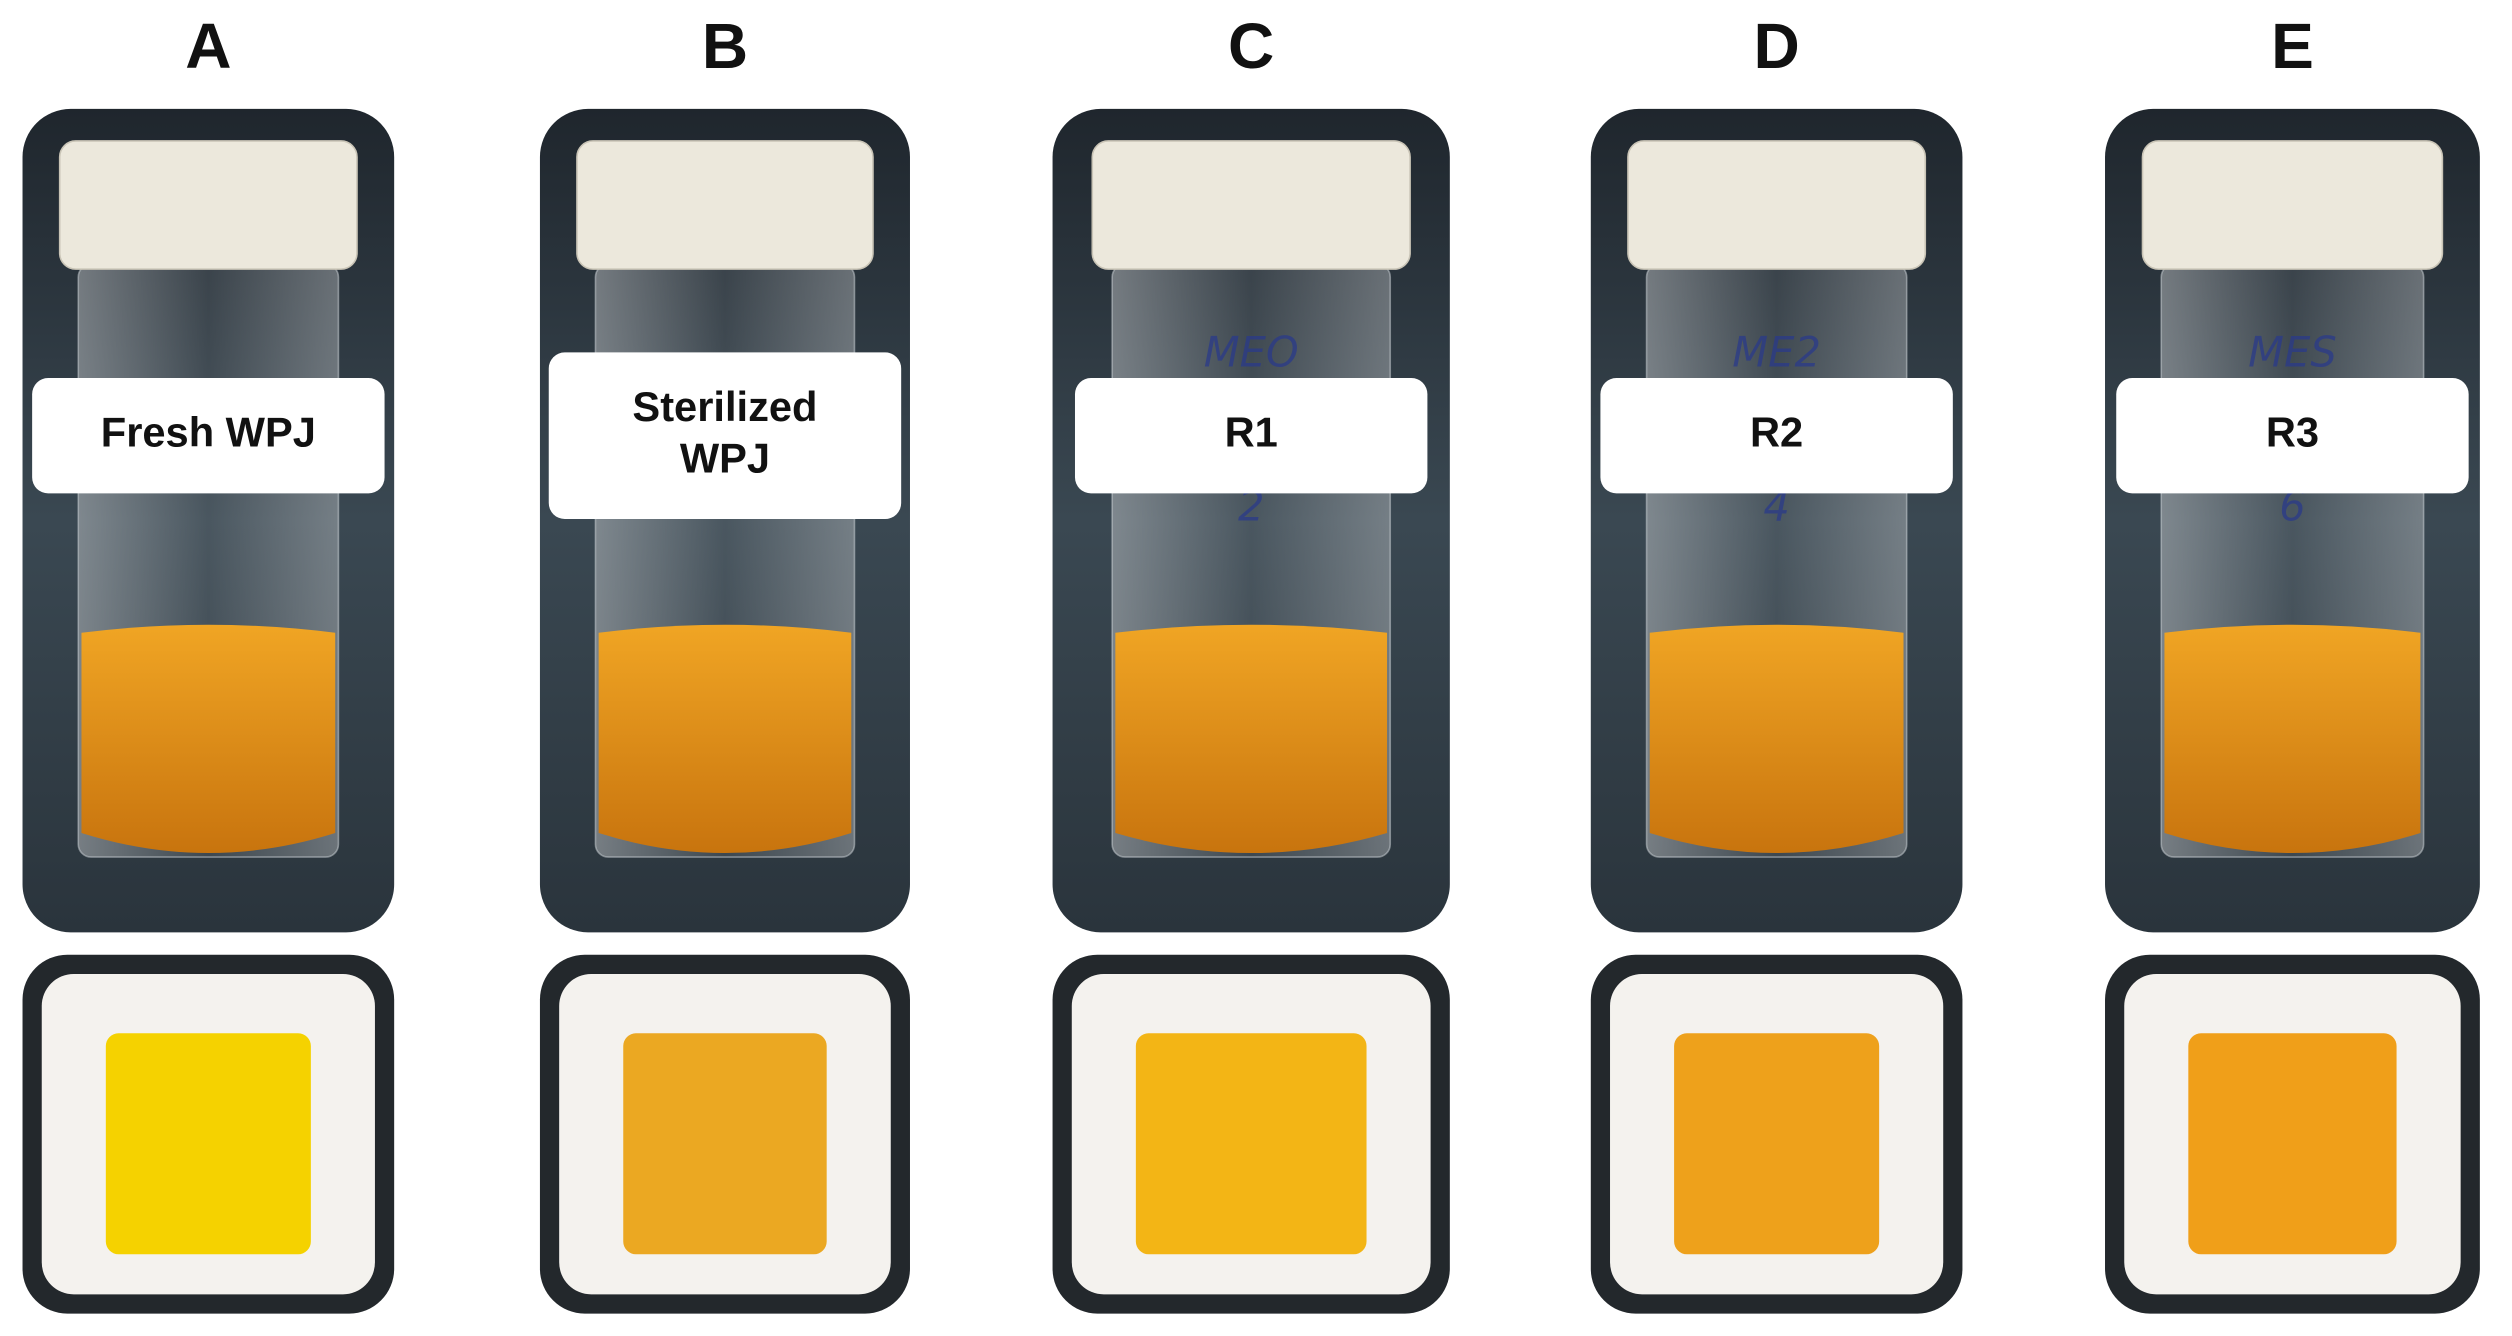  I want to click on label-text: R2, so click(1776, 432).